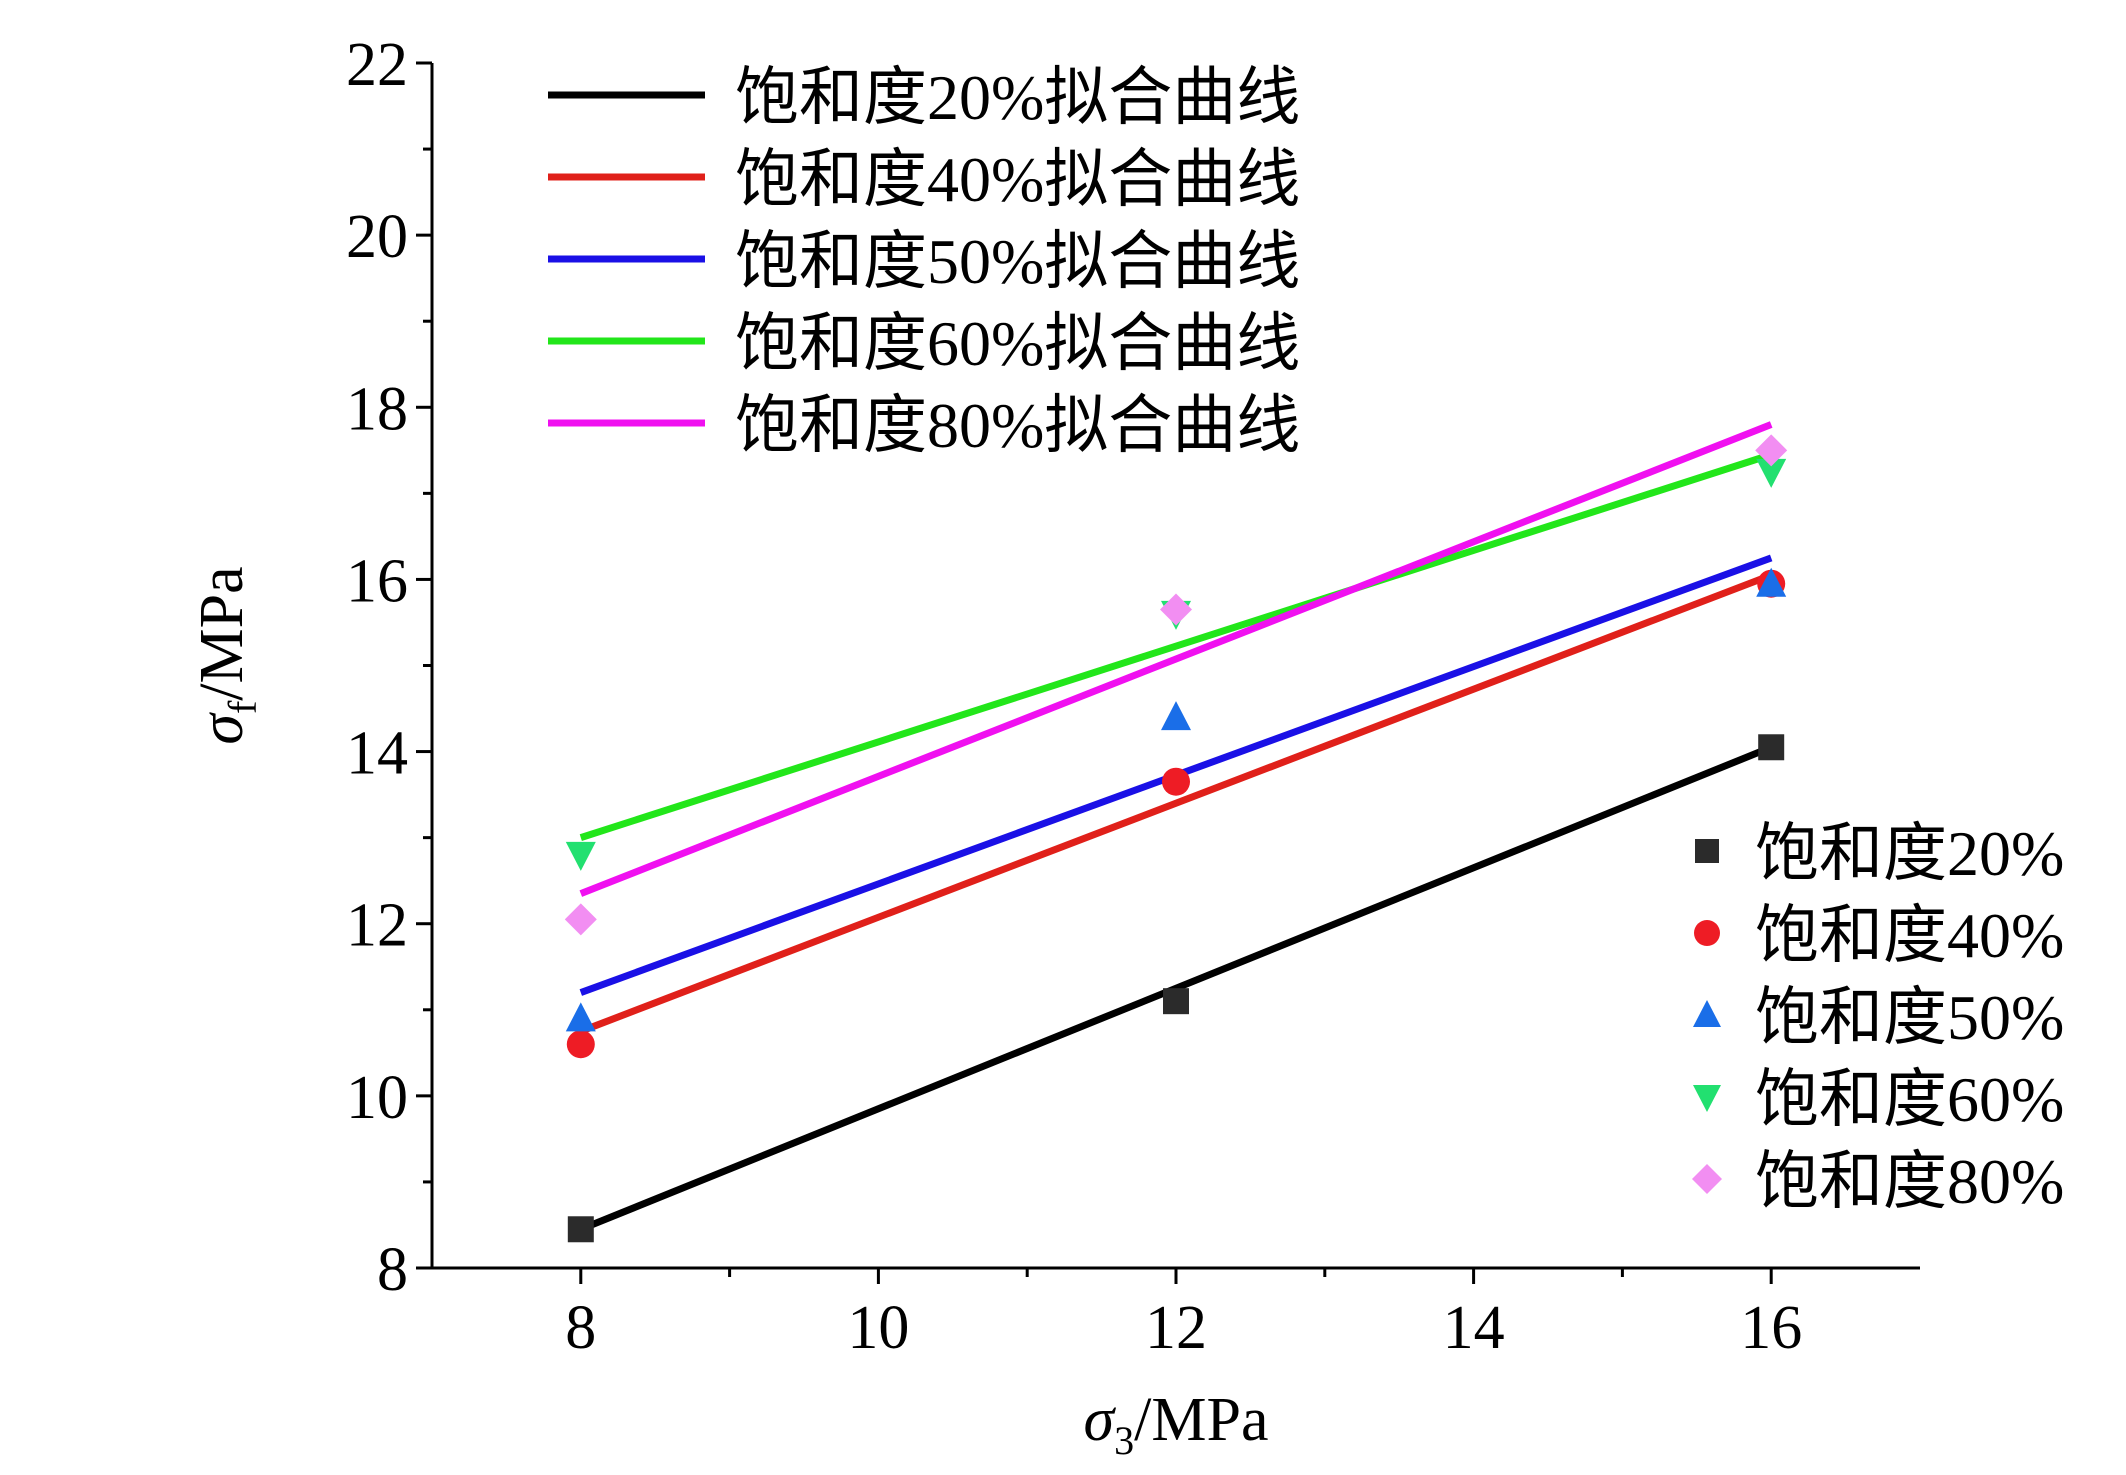 The height and width of the screenshot is (1475, 2126). I want to click on legend-point-label-2: 饱和度40%, so click(1909, 935).